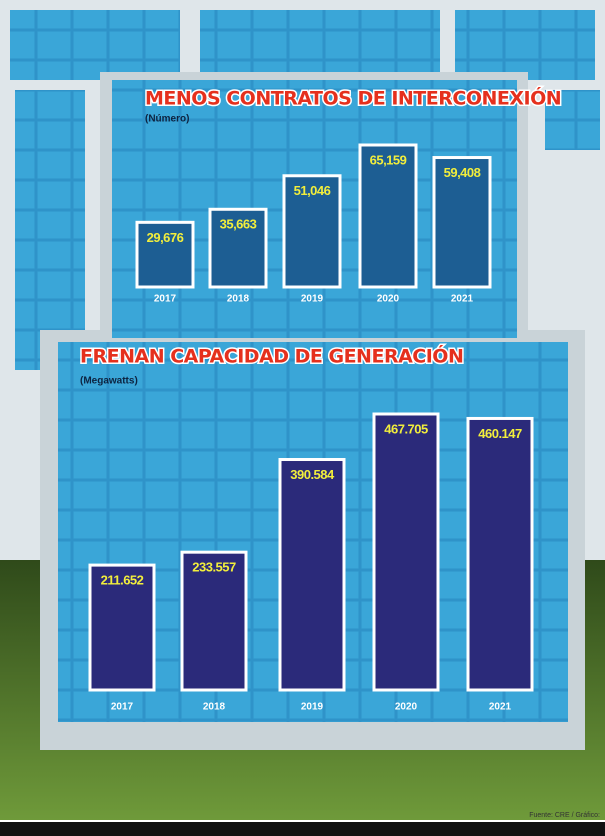 The height and width of the screenshot is (836, 605). I want to click on value-label: 467.705, so click(406, 428).